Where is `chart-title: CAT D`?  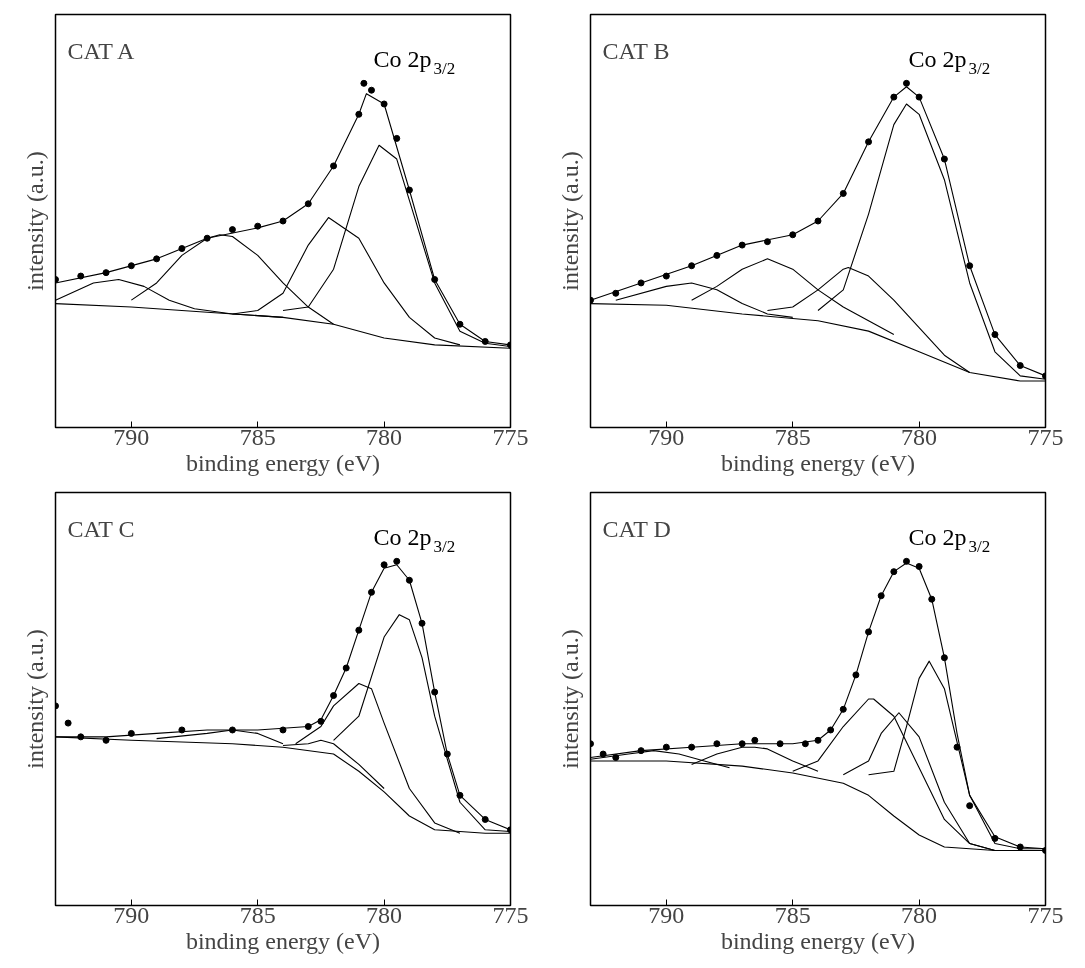
chart-title: CAT D is located at coordinates (636, 528).